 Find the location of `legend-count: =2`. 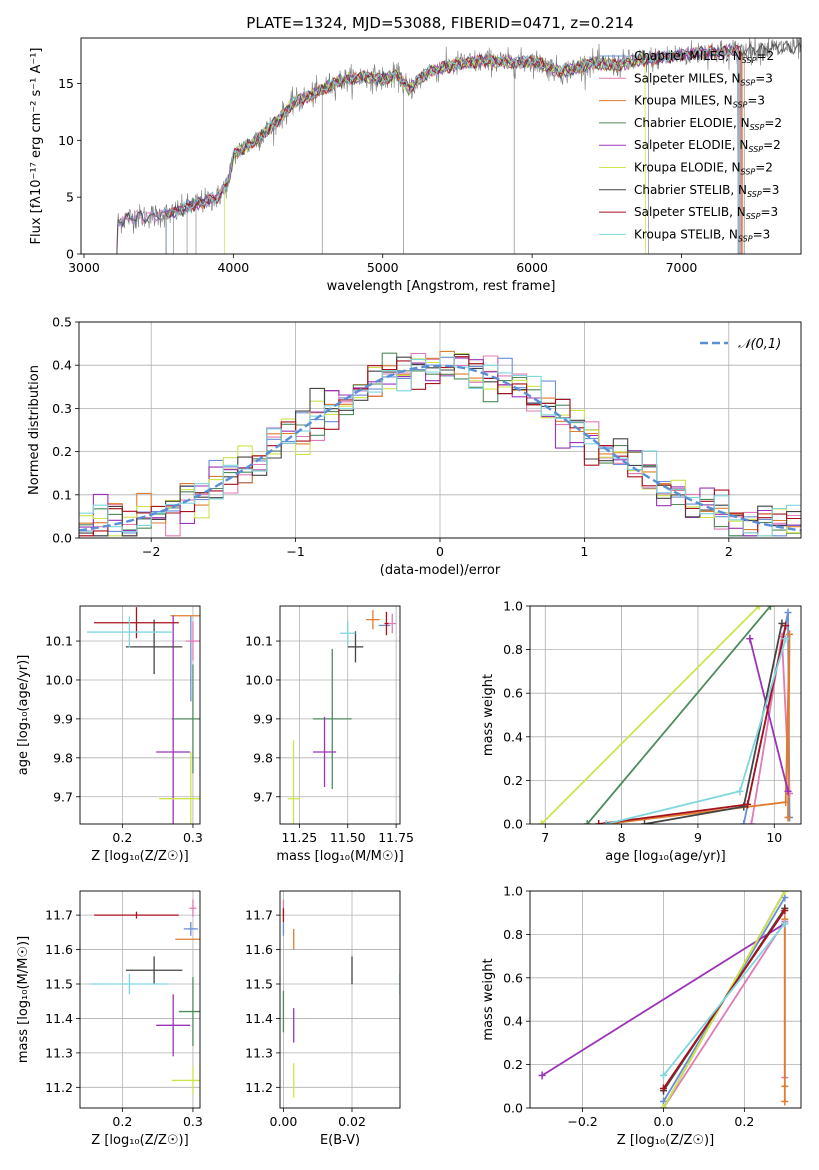

legend-count: =2 is located at coordinates (765, 56).